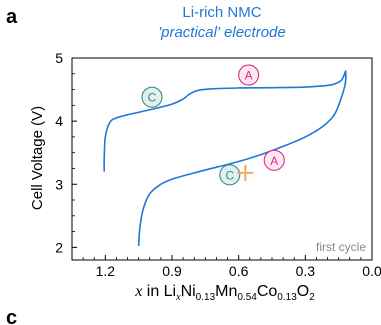  What do you see at coordinates (206, 297) in the screenshot?
I see `x-label-sub-ni: 0.13` at bounding box center [206, 297].